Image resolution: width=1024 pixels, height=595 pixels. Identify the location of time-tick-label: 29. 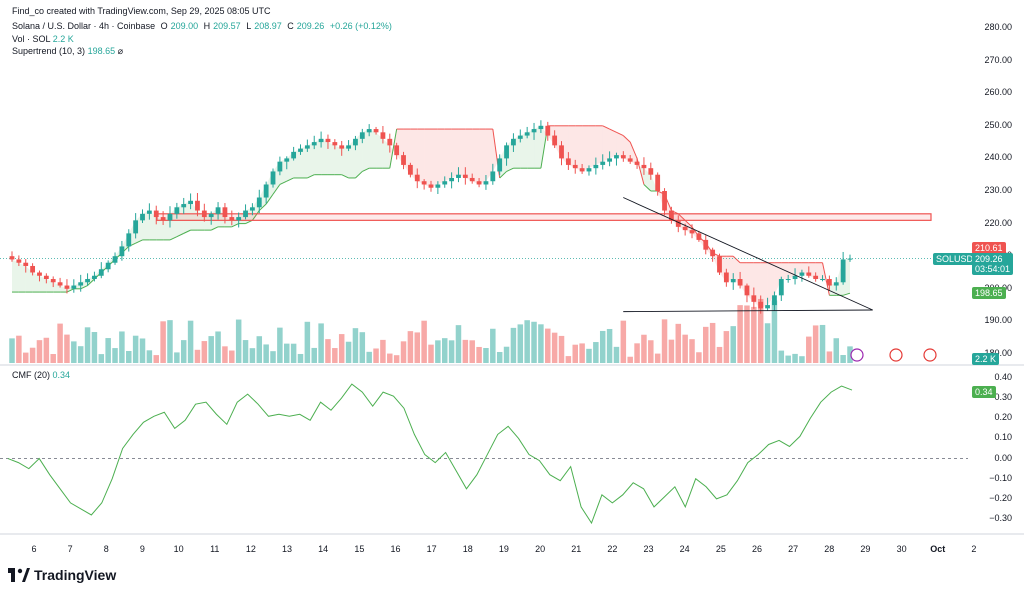
(865, 549).